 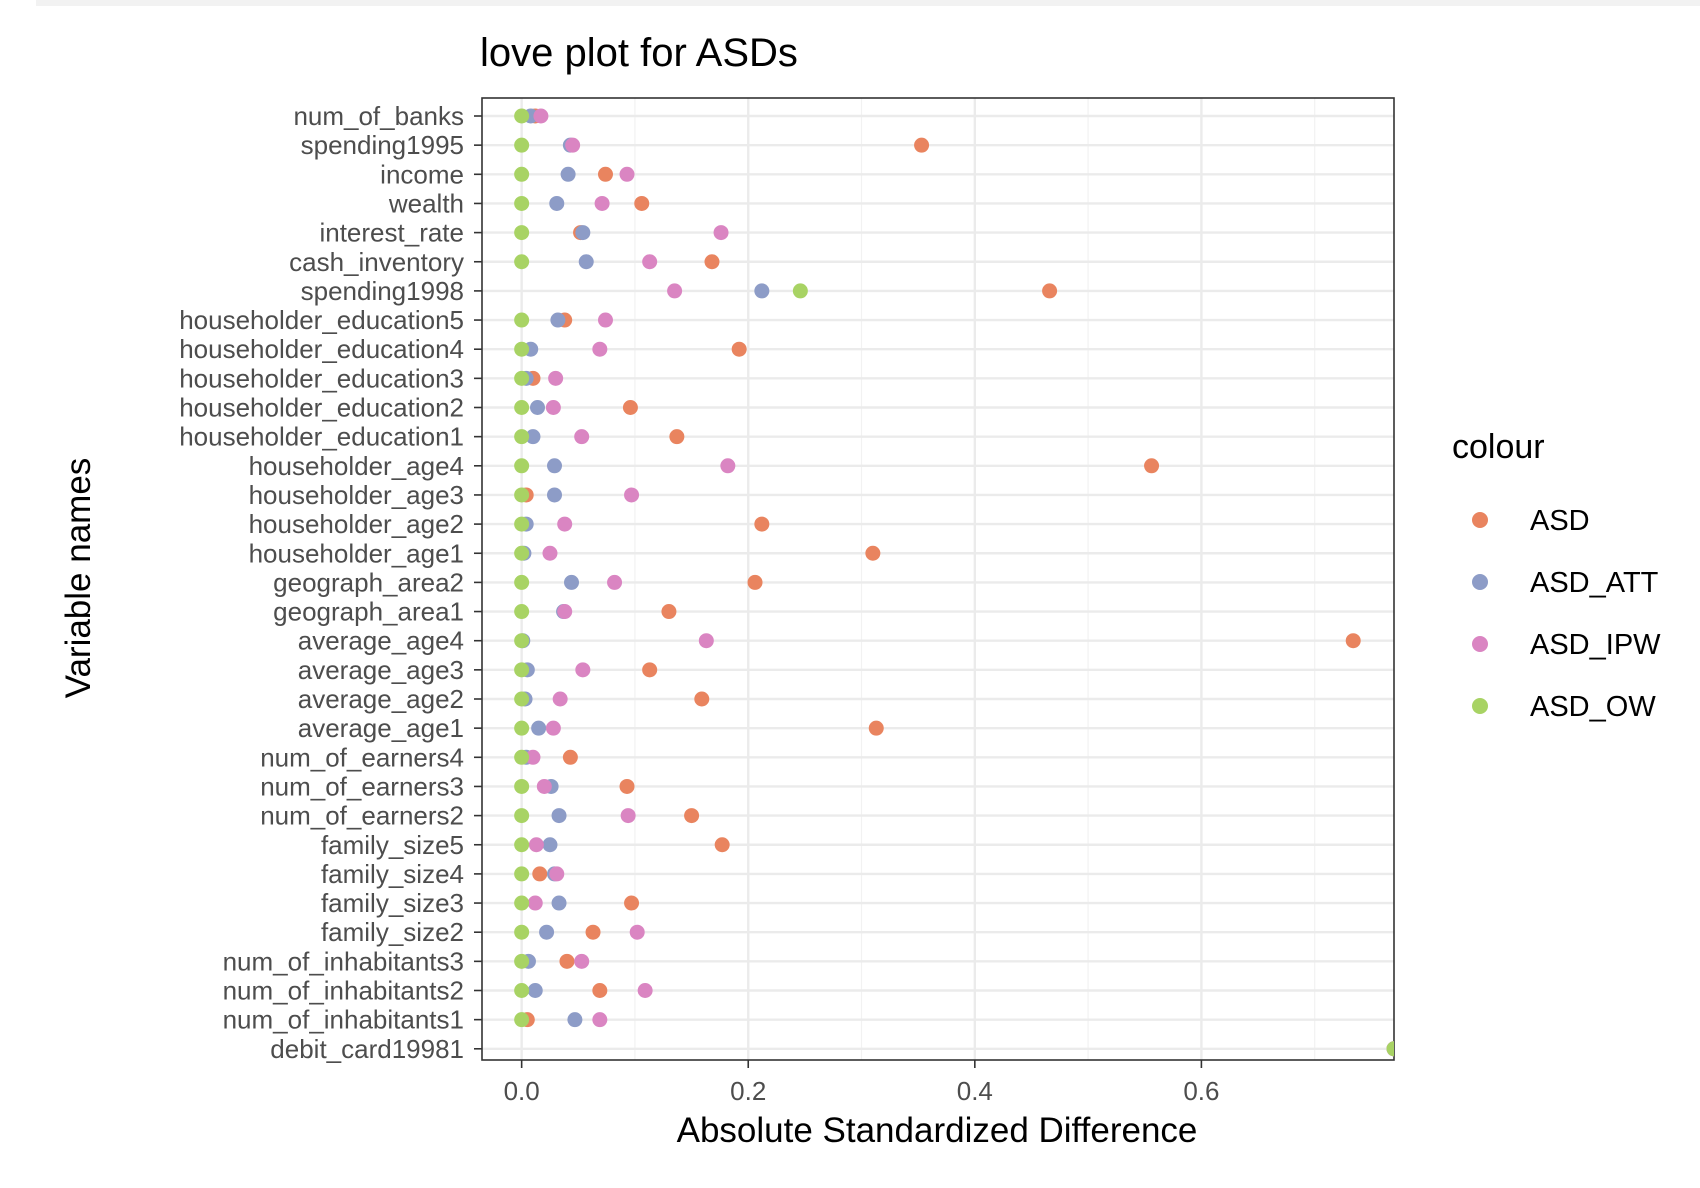 What do you see at coordinates (343, 991) in the screenshot?
I see `y-tick-label: num_of_inhabitants2` at bounding box center [343, 991].